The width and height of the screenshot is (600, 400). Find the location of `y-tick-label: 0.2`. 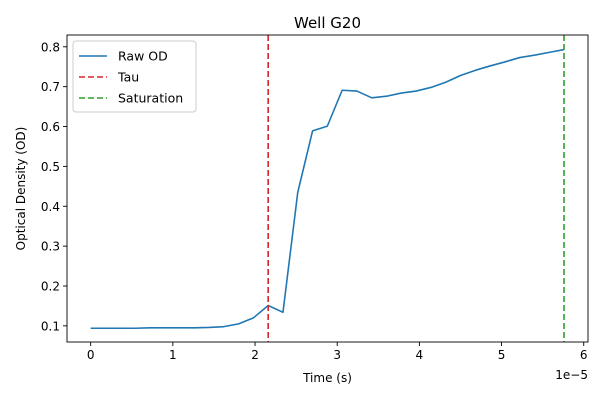

y-tick-label: 0.2 is located at coordinates (50, 286).